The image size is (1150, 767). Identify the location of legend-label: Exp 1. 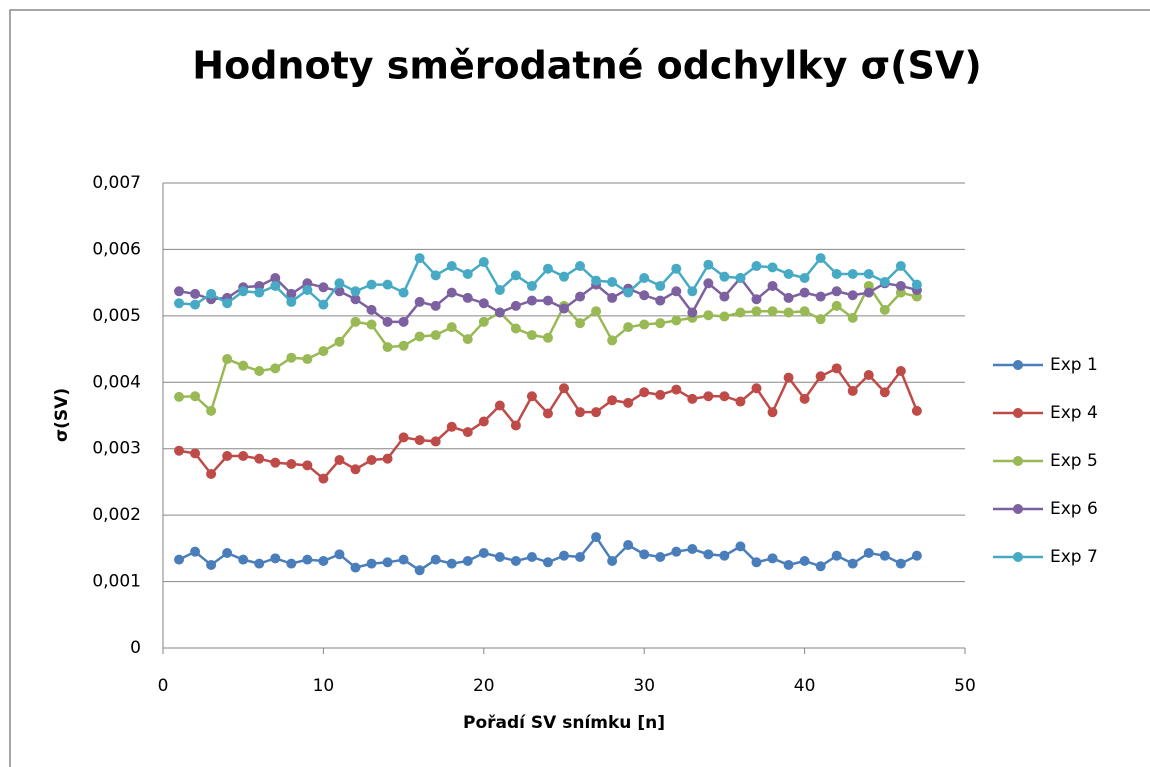
(1074, 365).